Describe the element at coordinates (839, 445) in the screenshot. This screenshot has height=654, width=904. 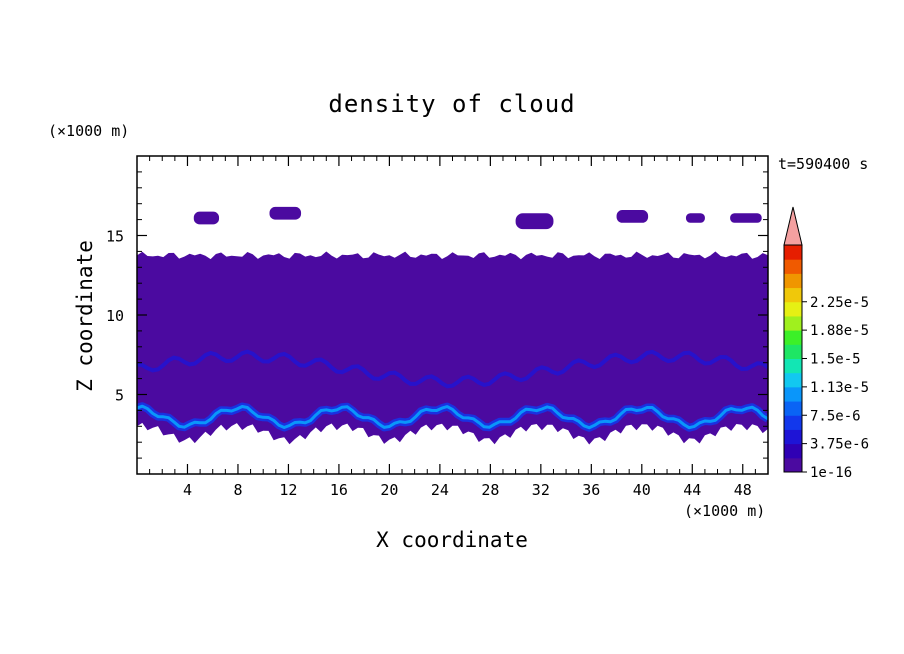
I see `colorbar-label: 3.75e-6` at that location.